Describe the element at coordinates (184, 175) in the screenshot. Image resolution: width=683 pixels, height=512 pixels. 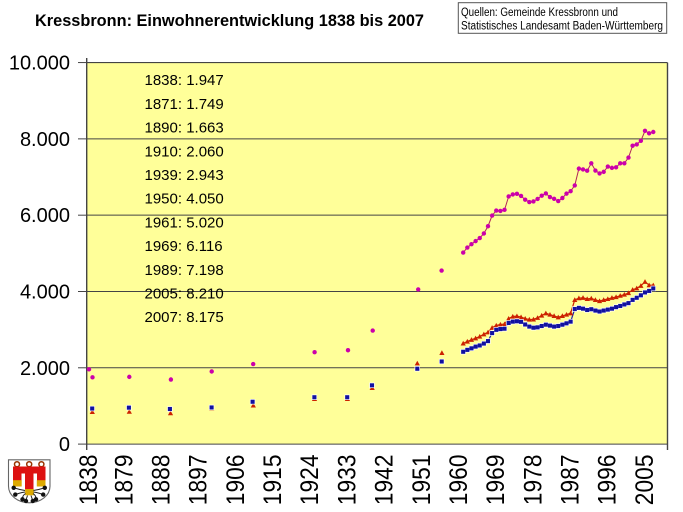
I see `svg-text: 1939: 2.943` at that location.